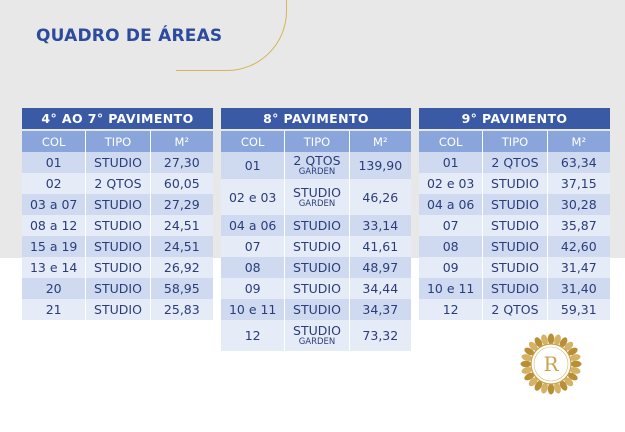 This screenshot has width=625, height=432. Describe the element at coordinates (181, 309) in the screenshot. I see `cell-m2: 25,83` at that location.